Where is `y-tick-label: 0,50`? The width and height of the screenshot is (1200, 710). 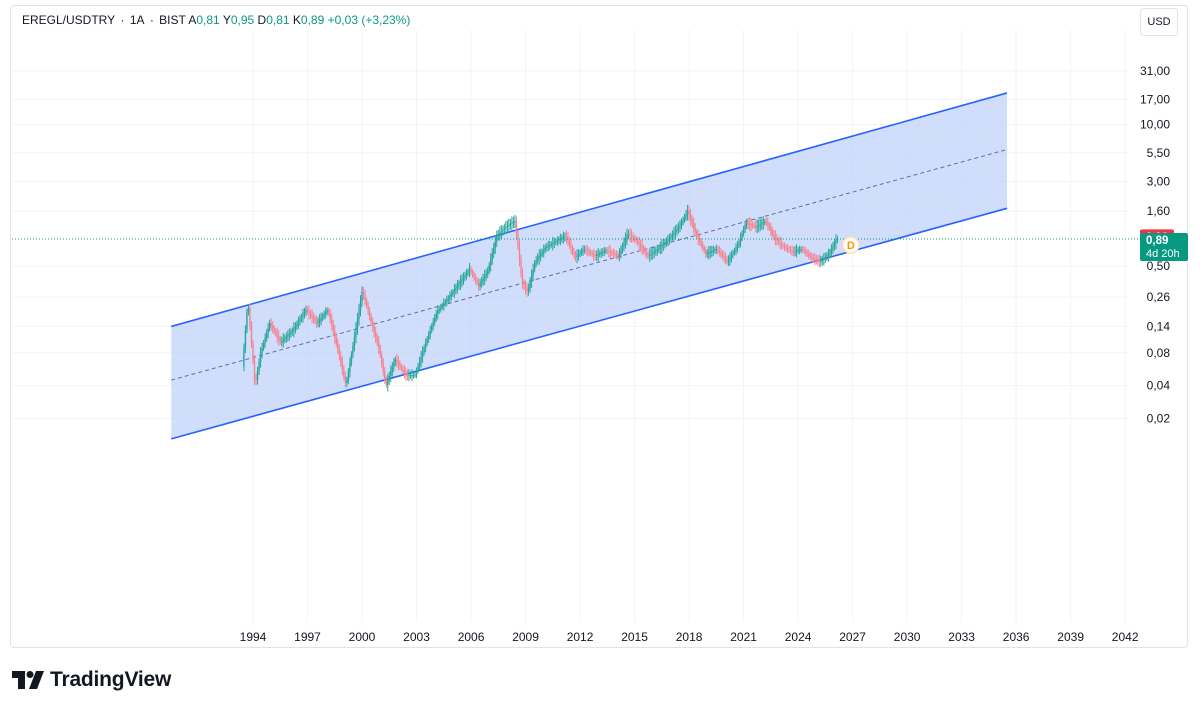 y-tick-label: 0,50 is located at coordinates (1159, 266).